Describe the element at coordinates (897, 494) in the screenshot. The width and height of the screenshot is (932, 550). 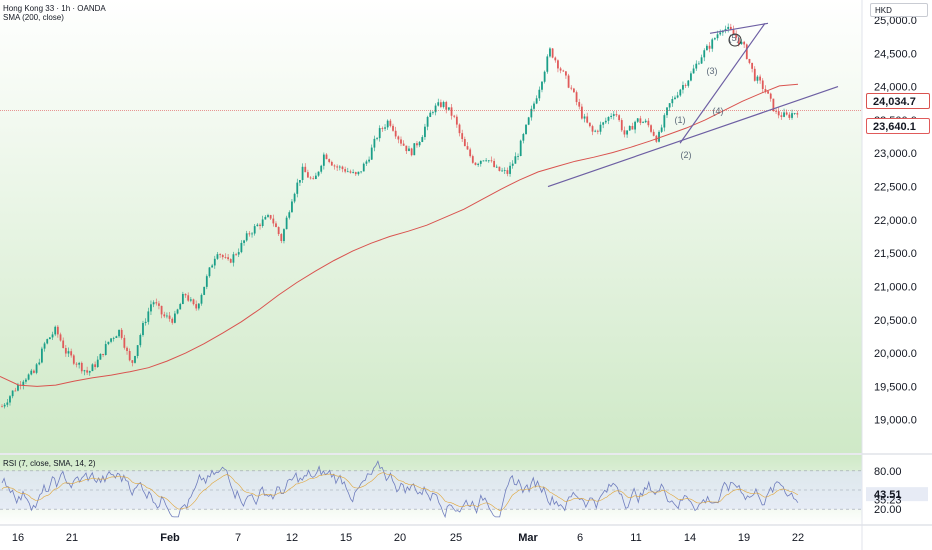
I see `rsi-value-tag` at that location.